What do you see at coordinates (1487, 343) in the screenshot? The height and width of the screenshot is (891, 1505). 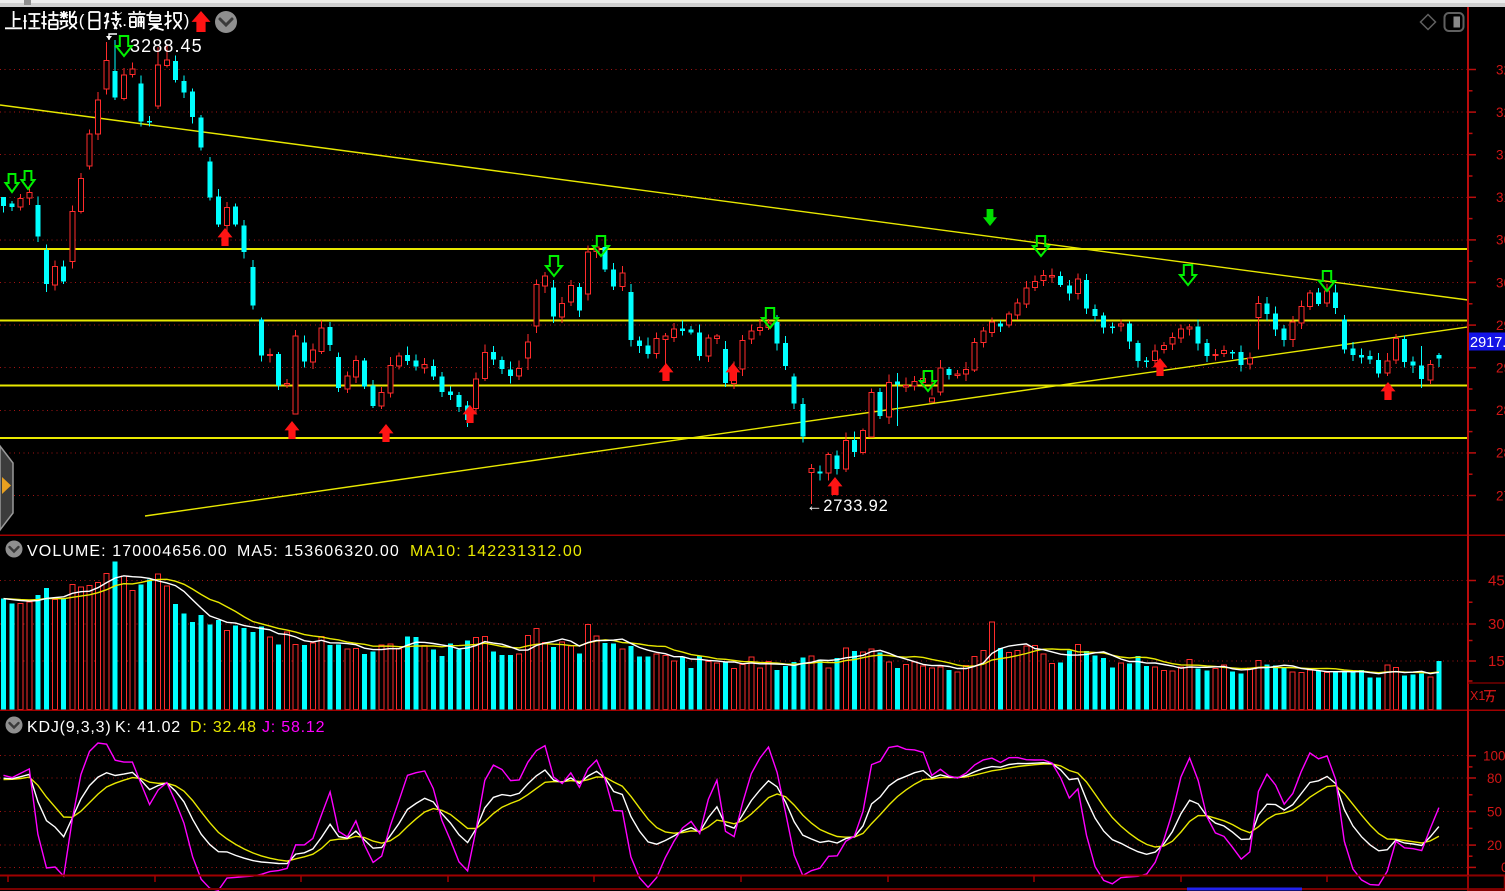 I see `svg-text: 2917.01` at bounding box center [1487, 343].